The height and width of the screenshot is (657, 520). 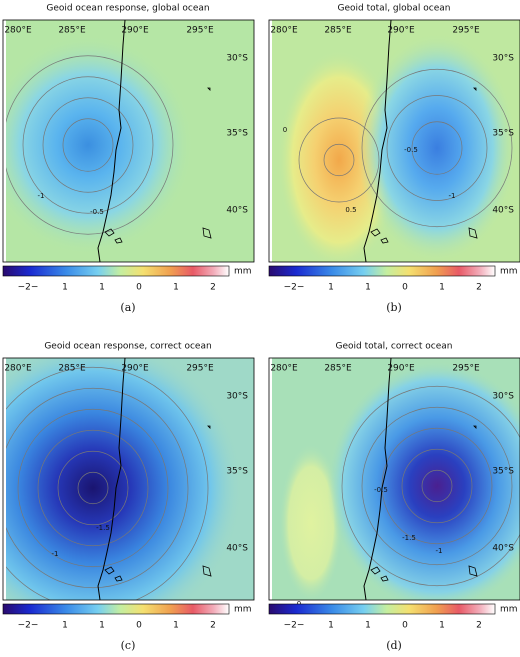 I want to click on panel-title: Geoid ocean response, correct ocean, so click(x=127, y=347).